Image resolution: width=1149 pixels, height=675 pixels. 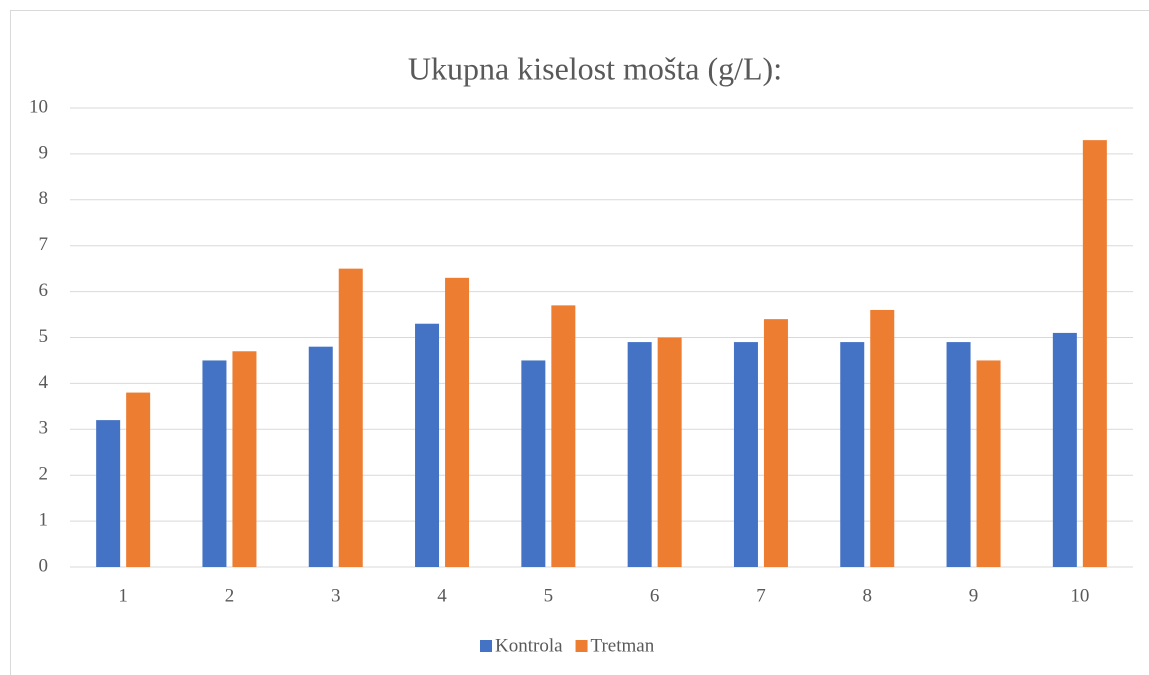 I want to click on x-tick-label: 1, so click(x=123, y=595).